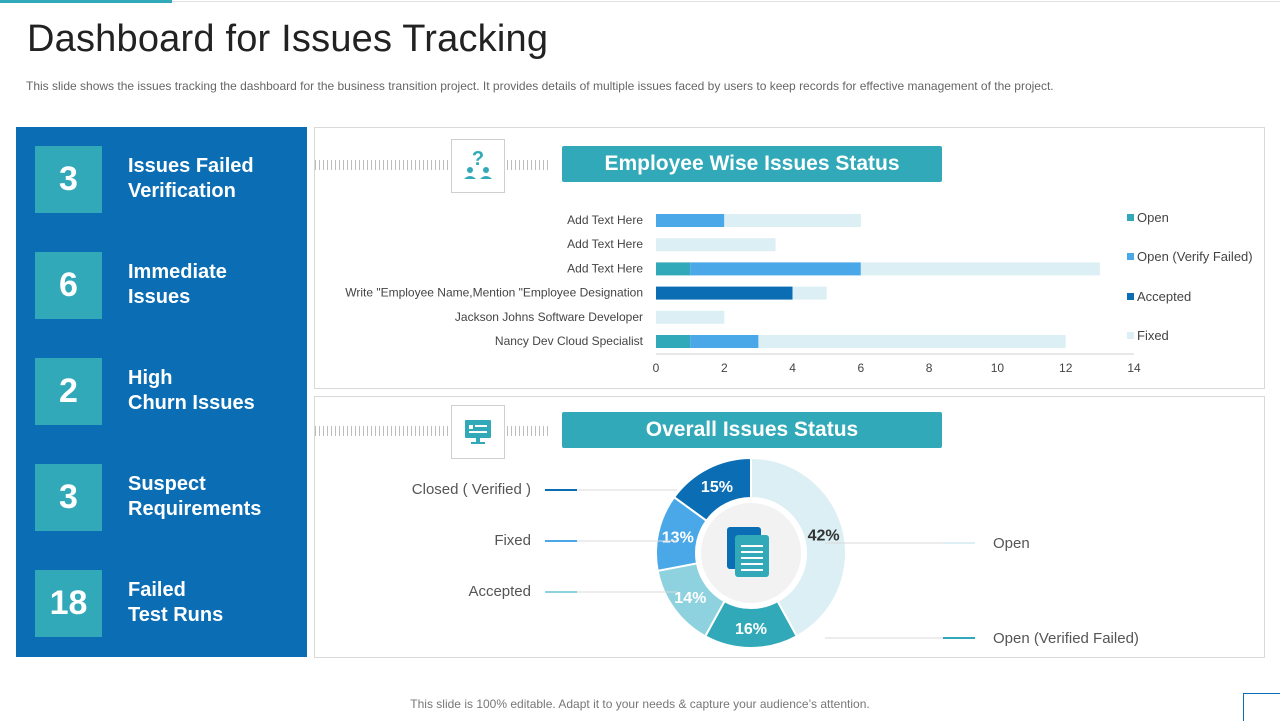  What do you see at coordinates (656, 368) in the screenshot?
I see `x-tick-label: 0` at bounding box center [656, 368].